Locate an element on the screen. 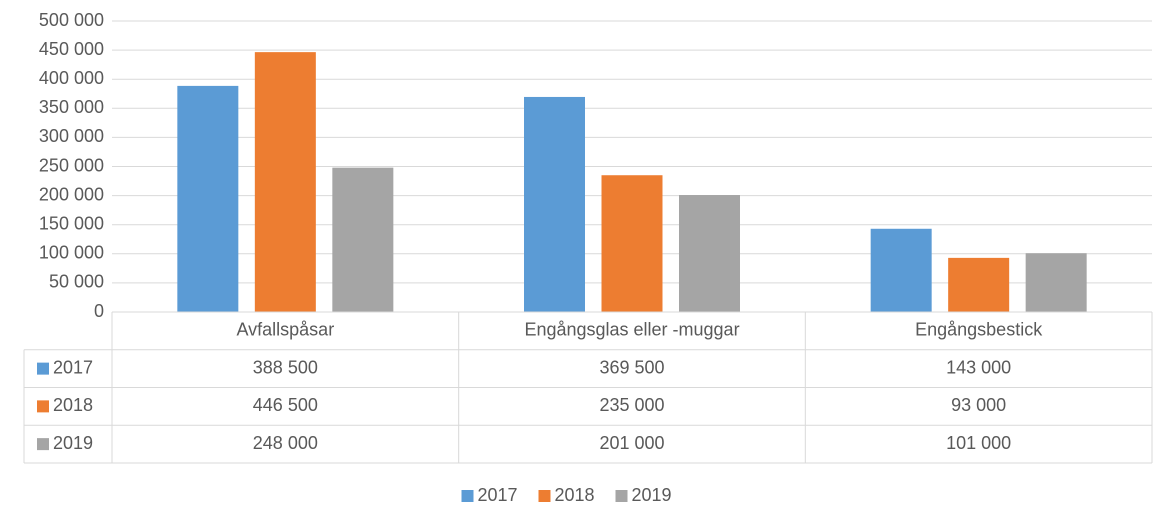 This screenshot has width=1153, height=508. table-series-name: 2018 is located at coordinates (73, 405).